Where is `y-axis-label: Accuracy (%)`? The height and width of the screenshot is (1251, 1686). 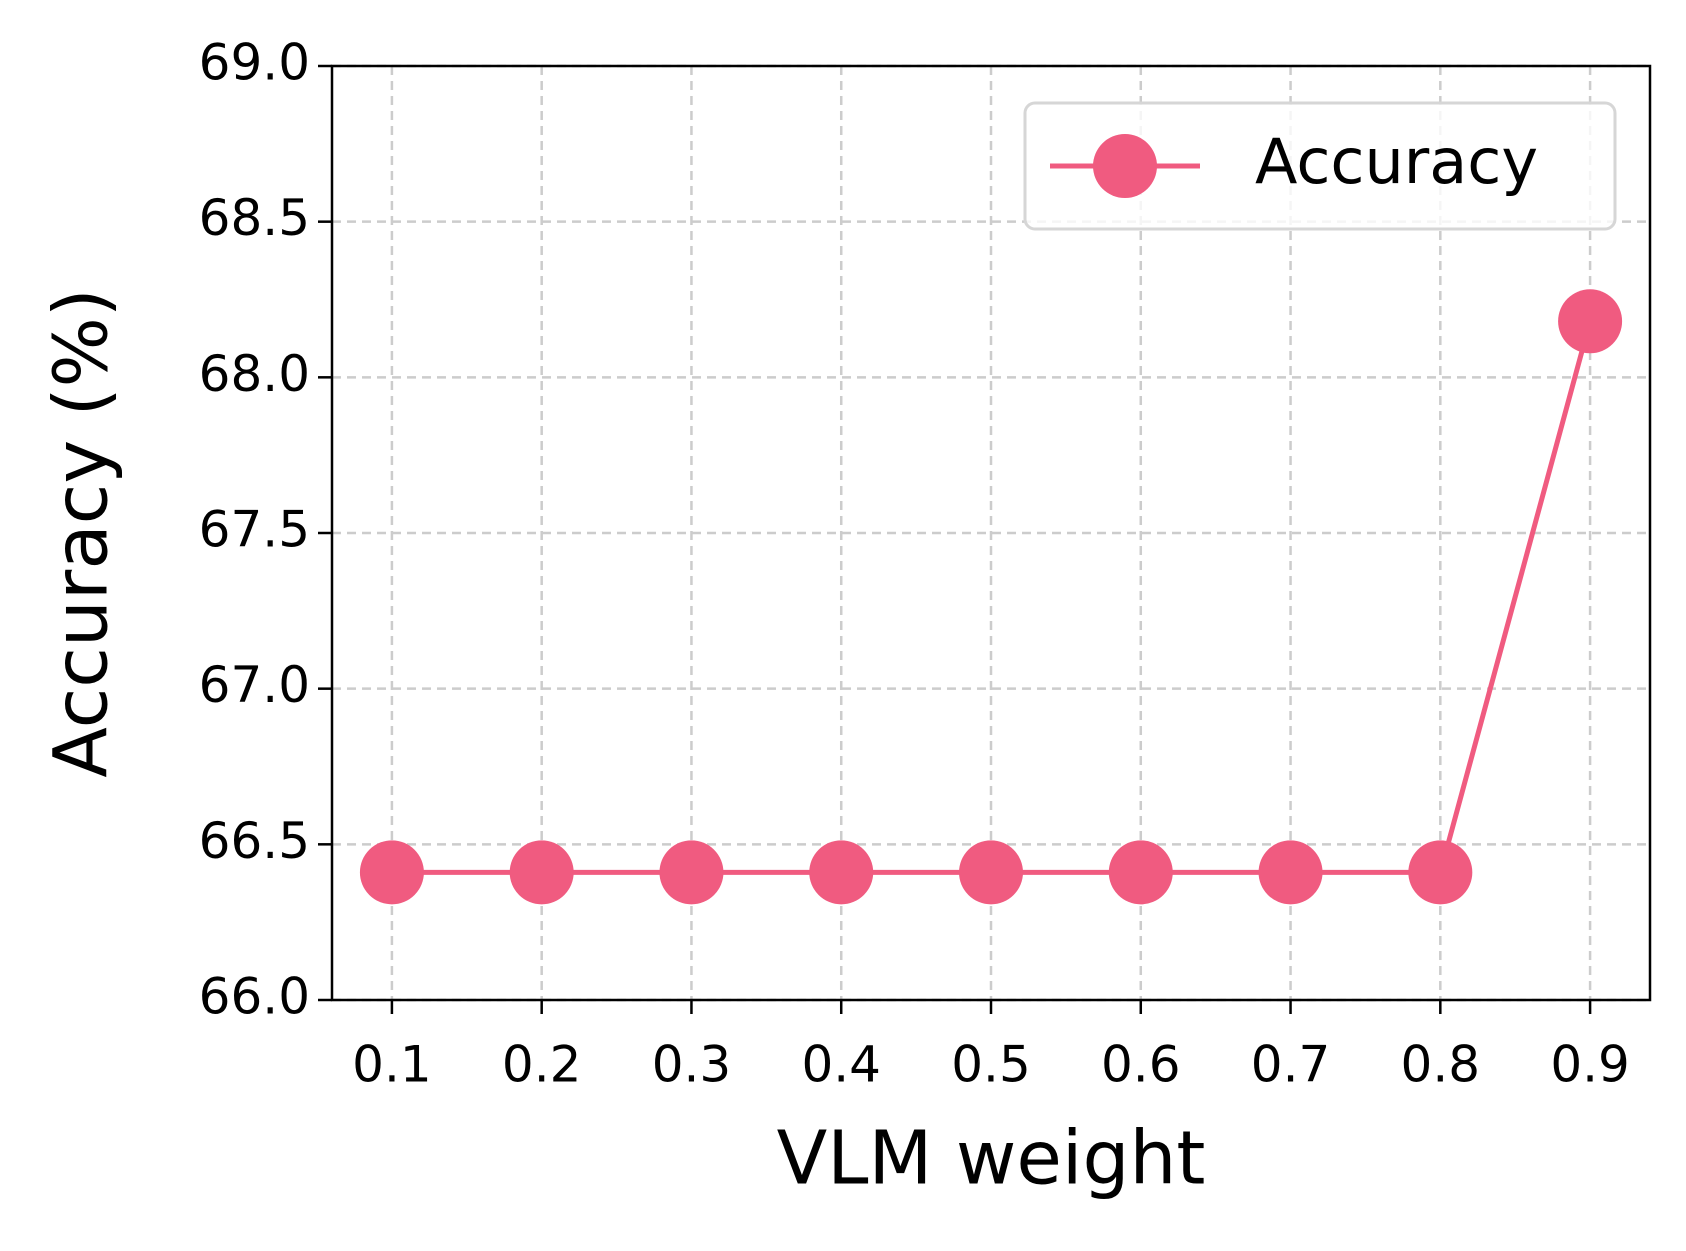
y-axis-label: Accuracy (%) is located at coordinates (82, 532).